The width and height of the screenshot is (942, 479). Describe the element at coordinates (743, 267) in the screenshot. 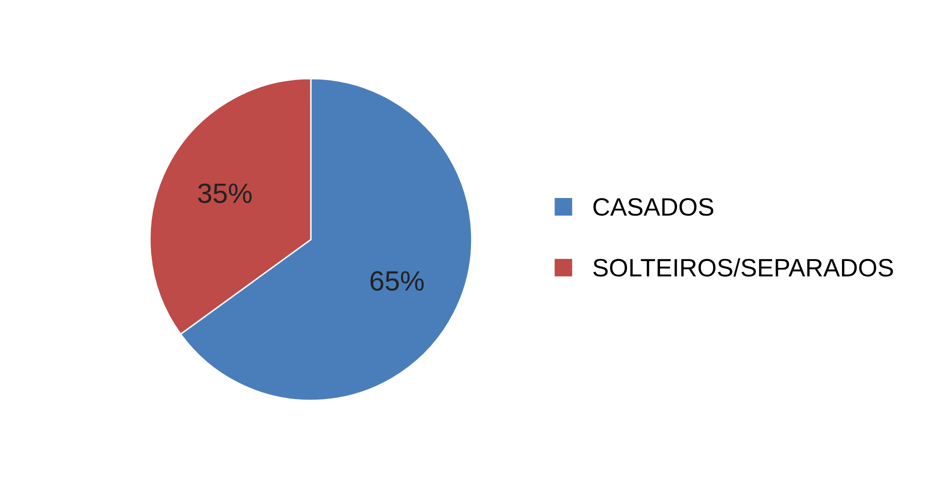

I see `legend-label: SOLTEIROS/SEPARADOS` at that location.